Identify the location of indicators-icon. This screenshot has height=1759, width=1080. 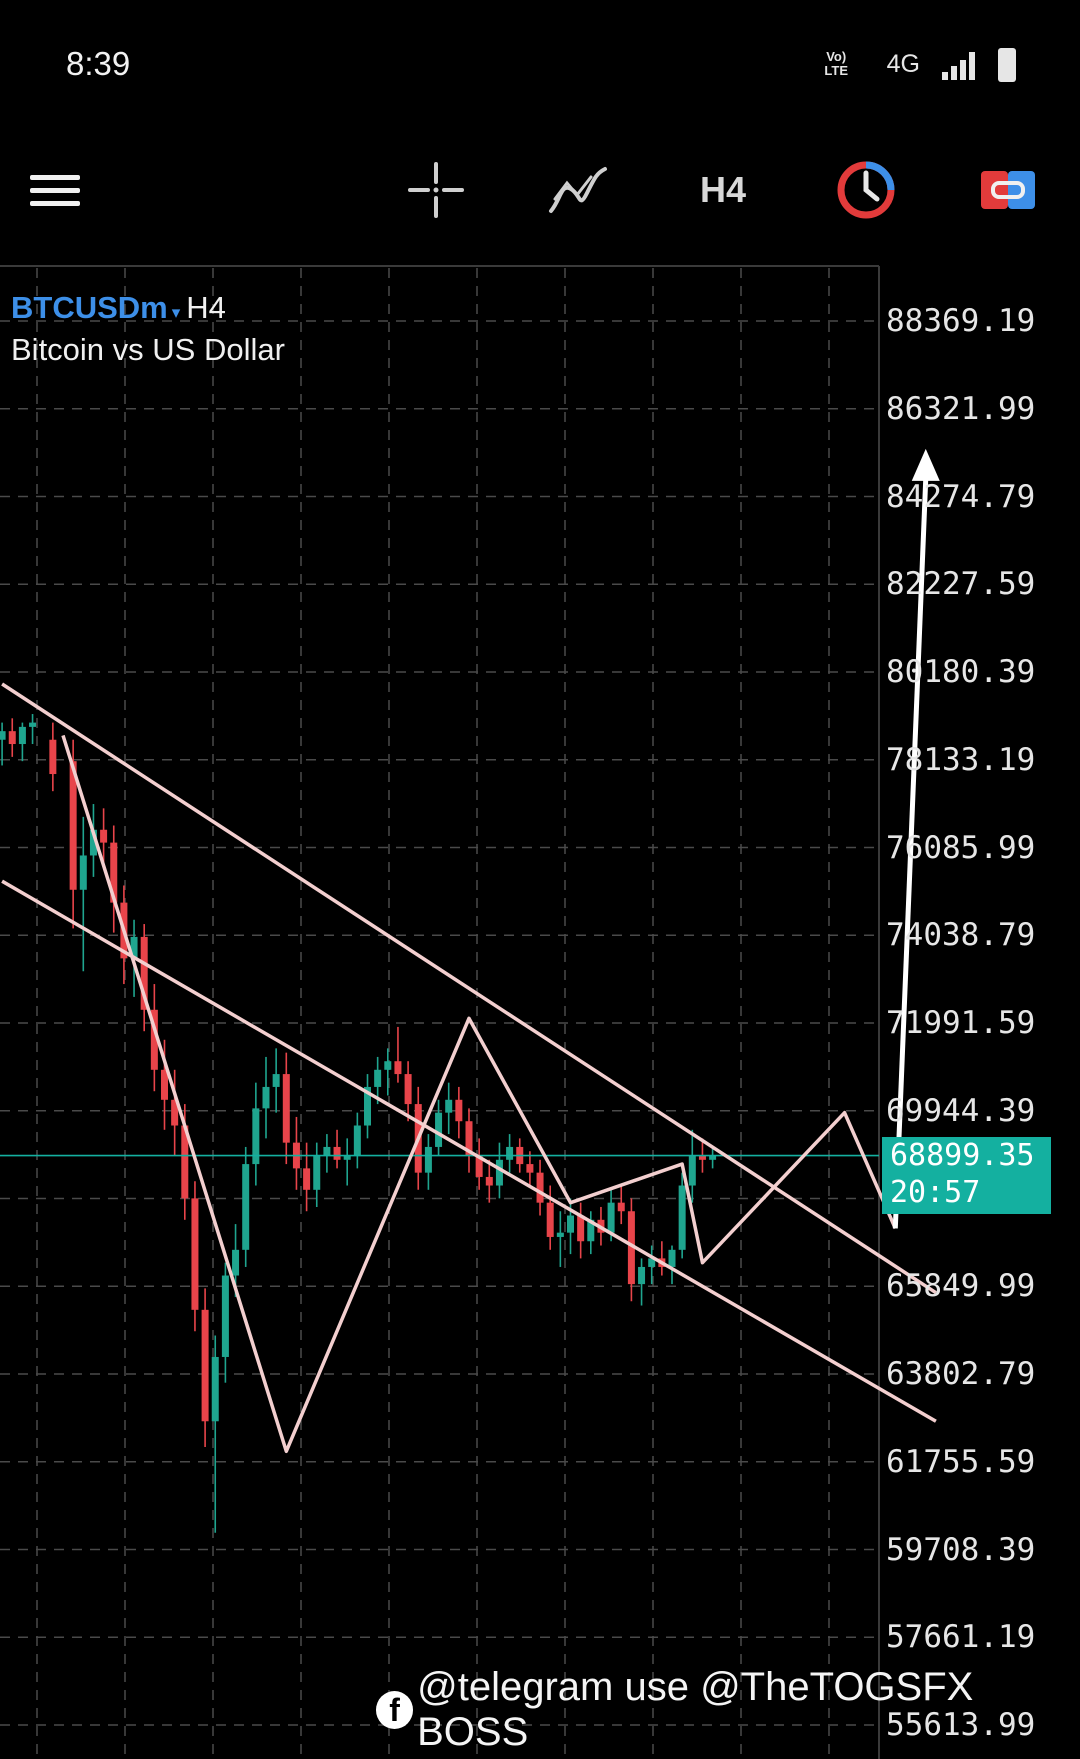
(578, 190).